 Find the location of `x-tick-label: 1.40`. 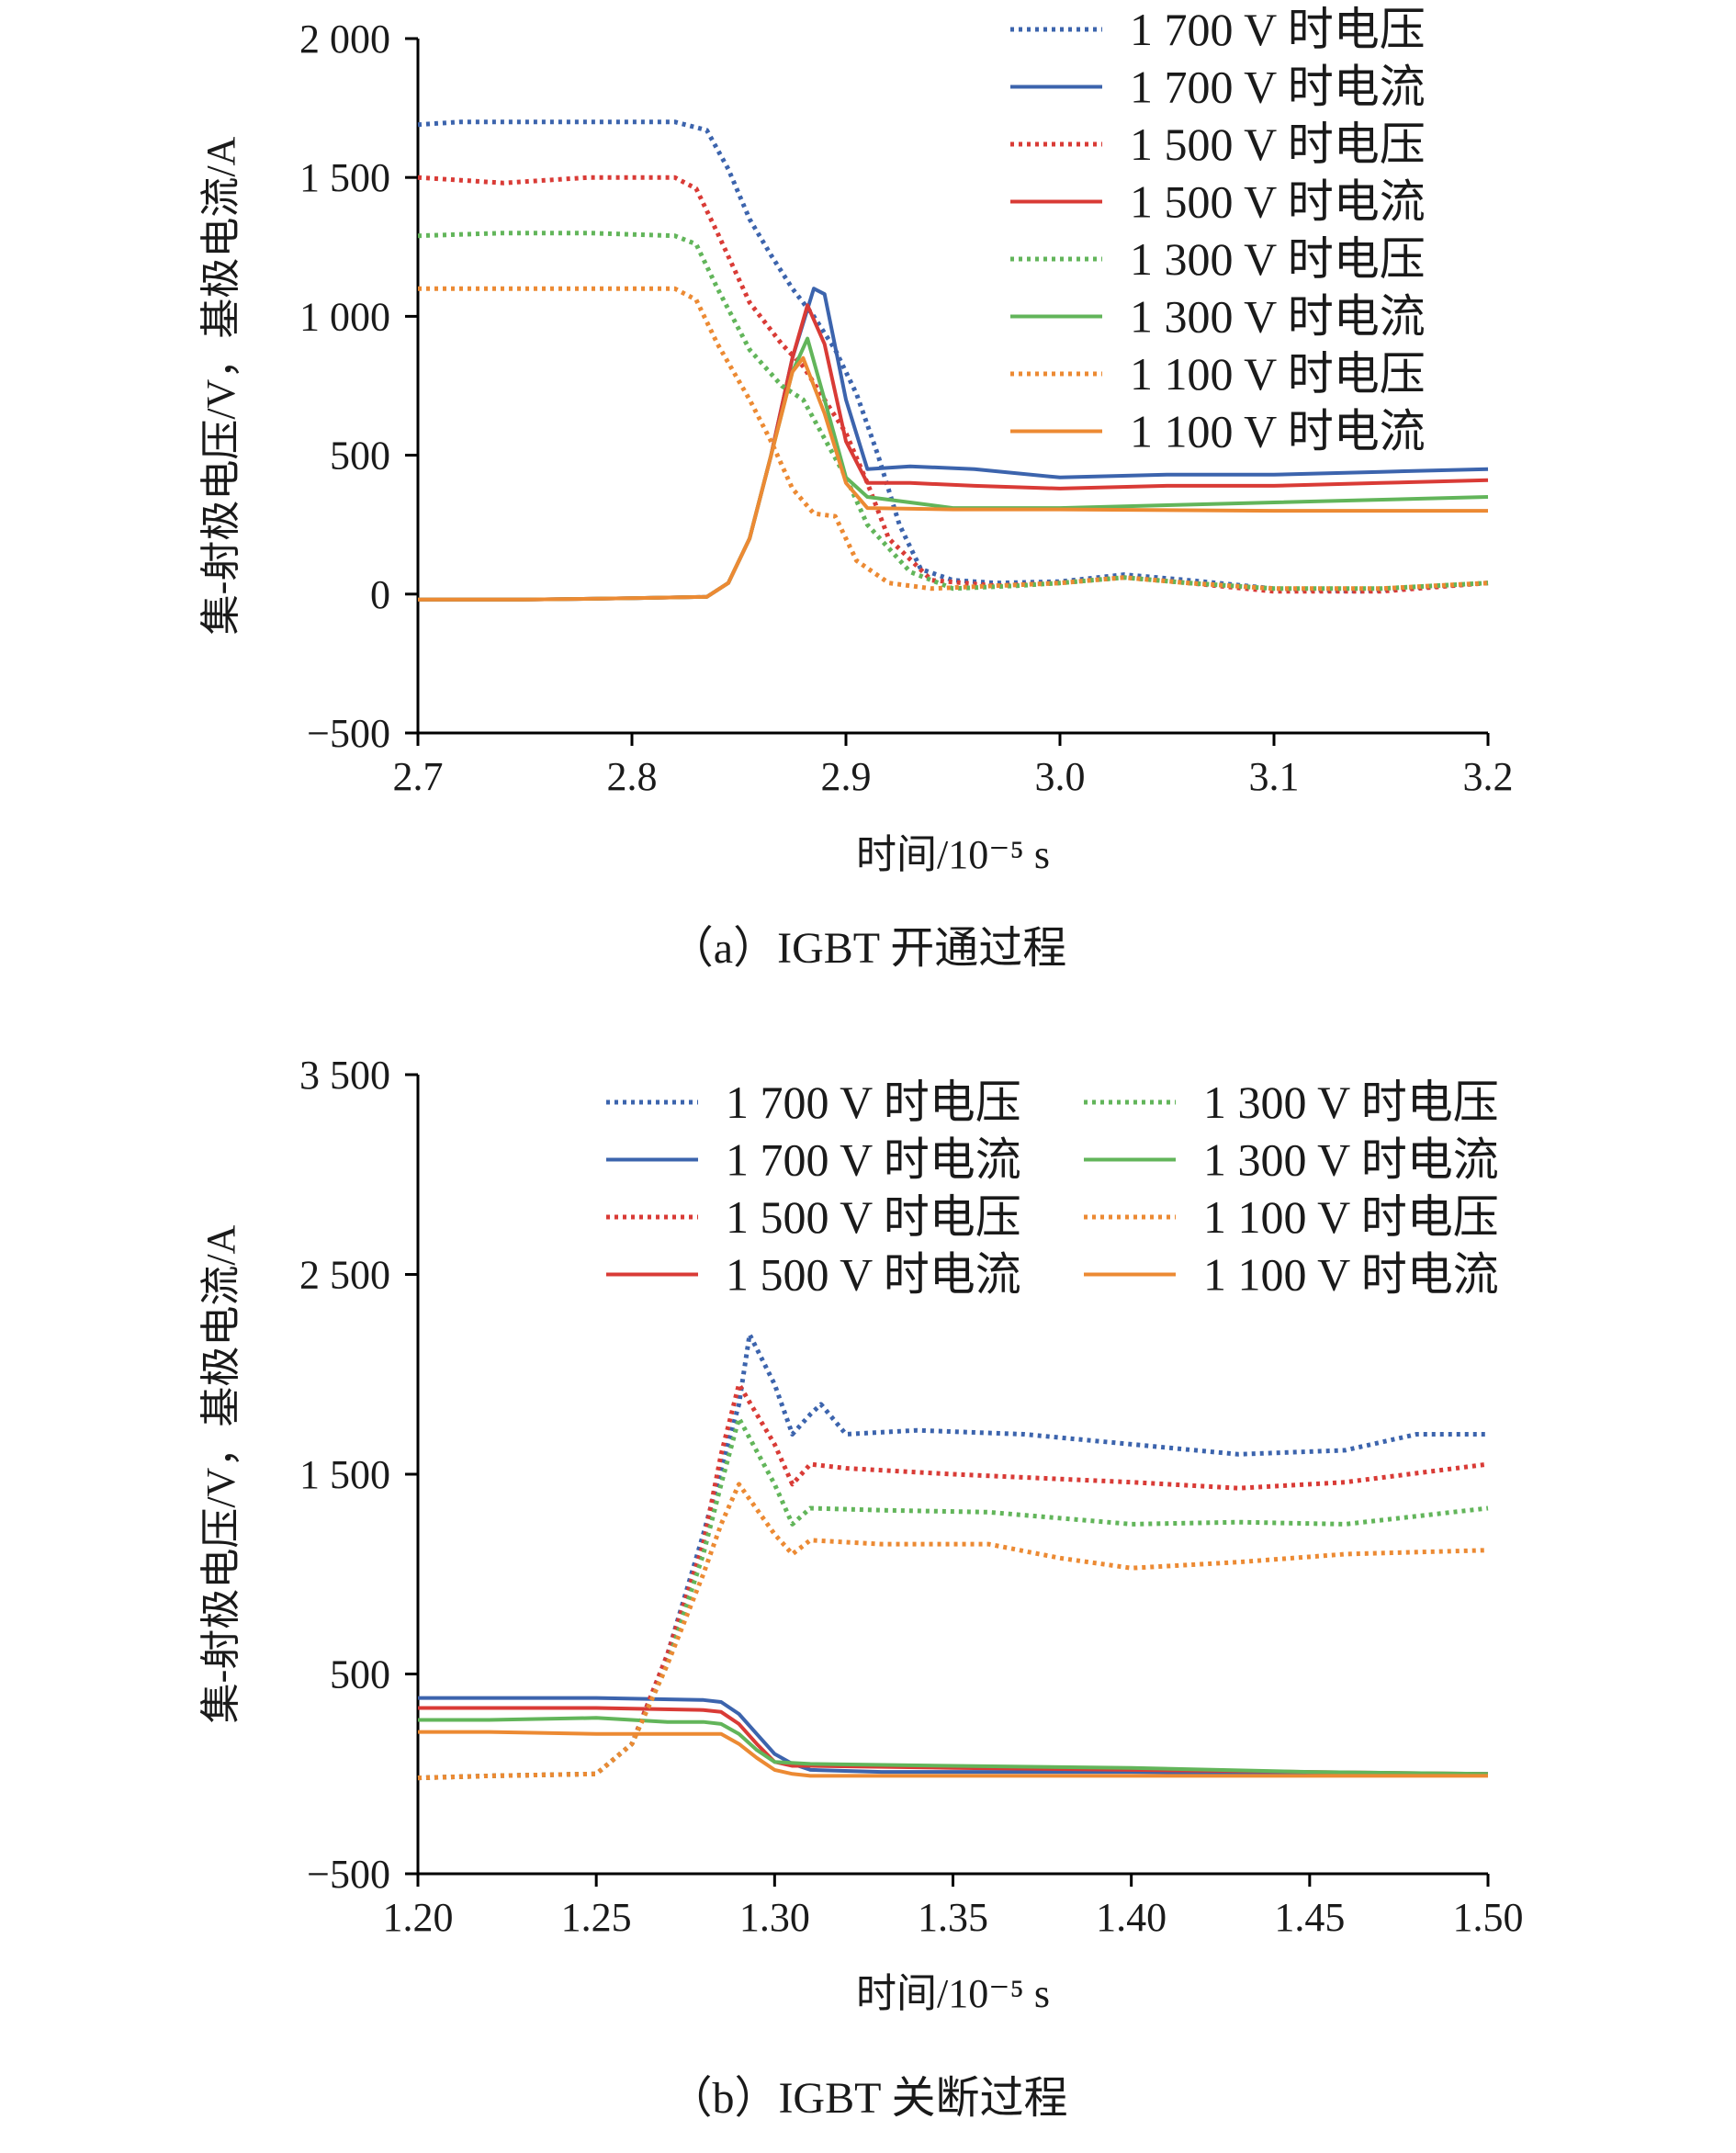

x-tick-label: 1.40 is located at coordinates (1131, 1917).